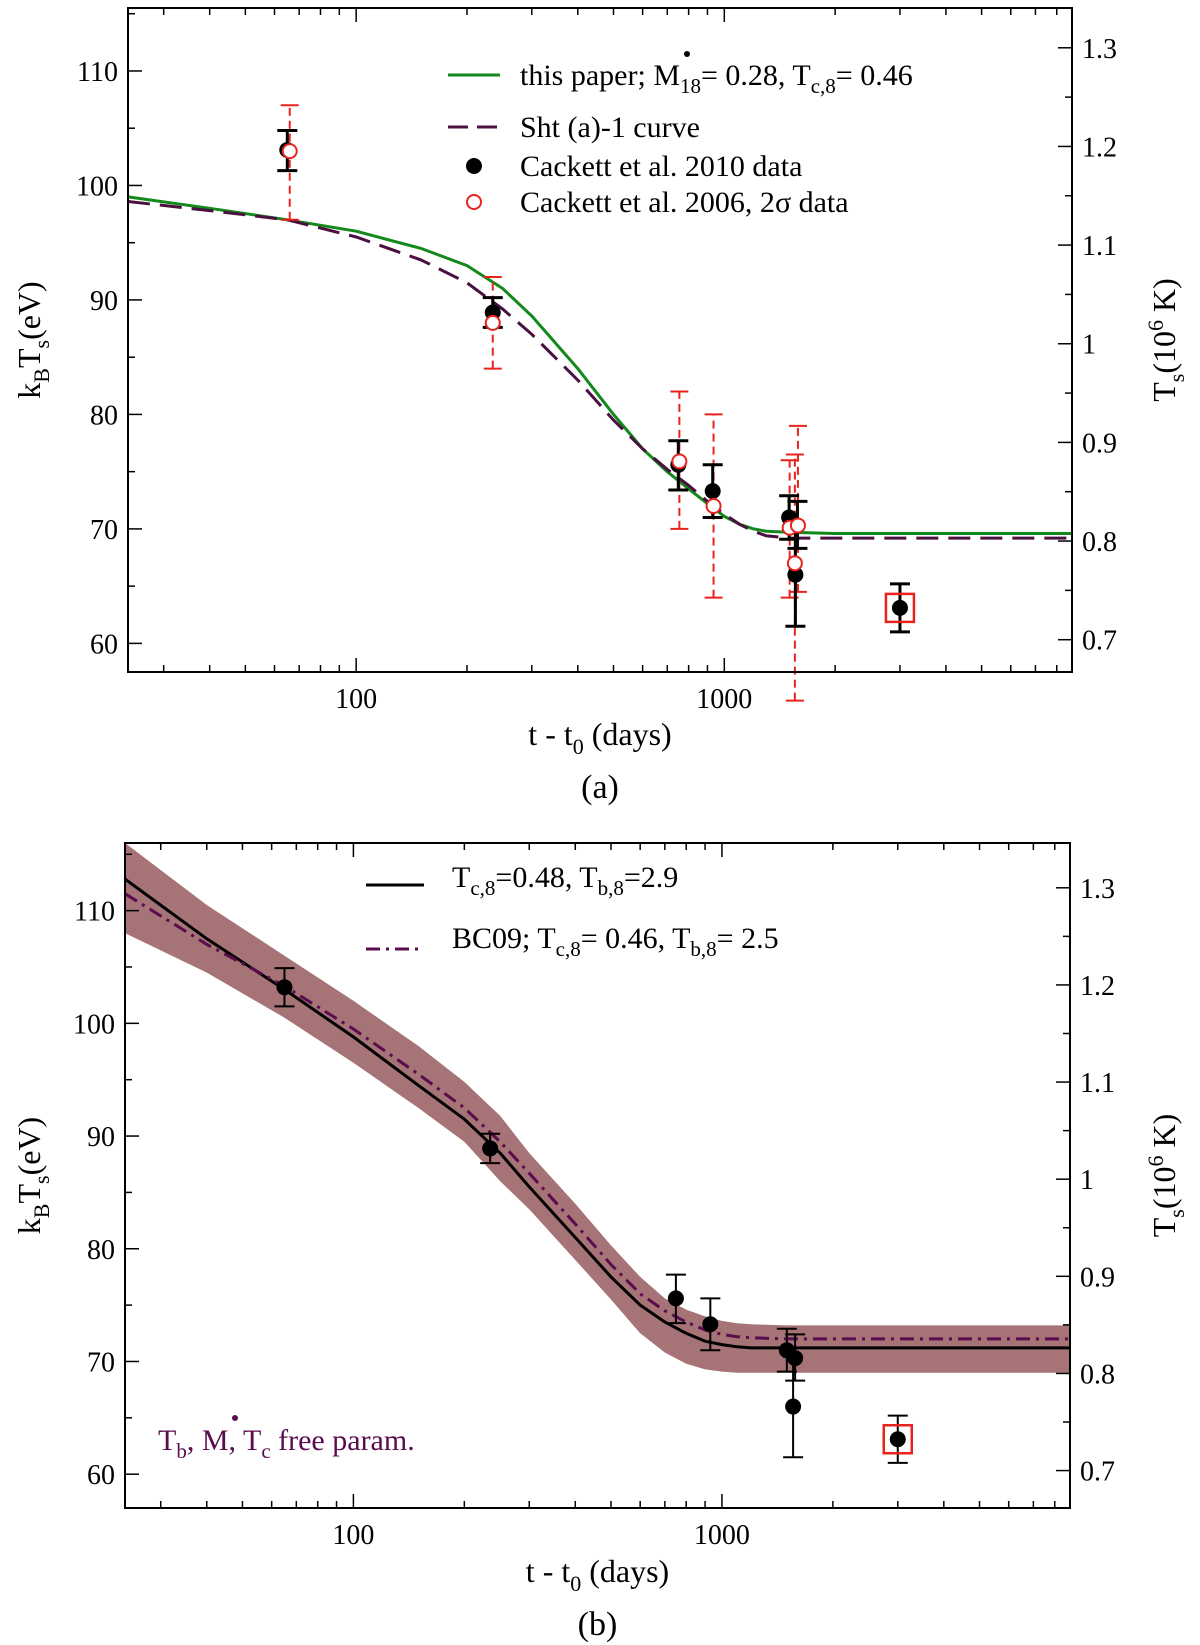  What do you see at coordinates (1166, 340) in the screenshot?
I see `panel-a-y2-axis-label: Ts(106 K)` at bounding box center [1166, 340].